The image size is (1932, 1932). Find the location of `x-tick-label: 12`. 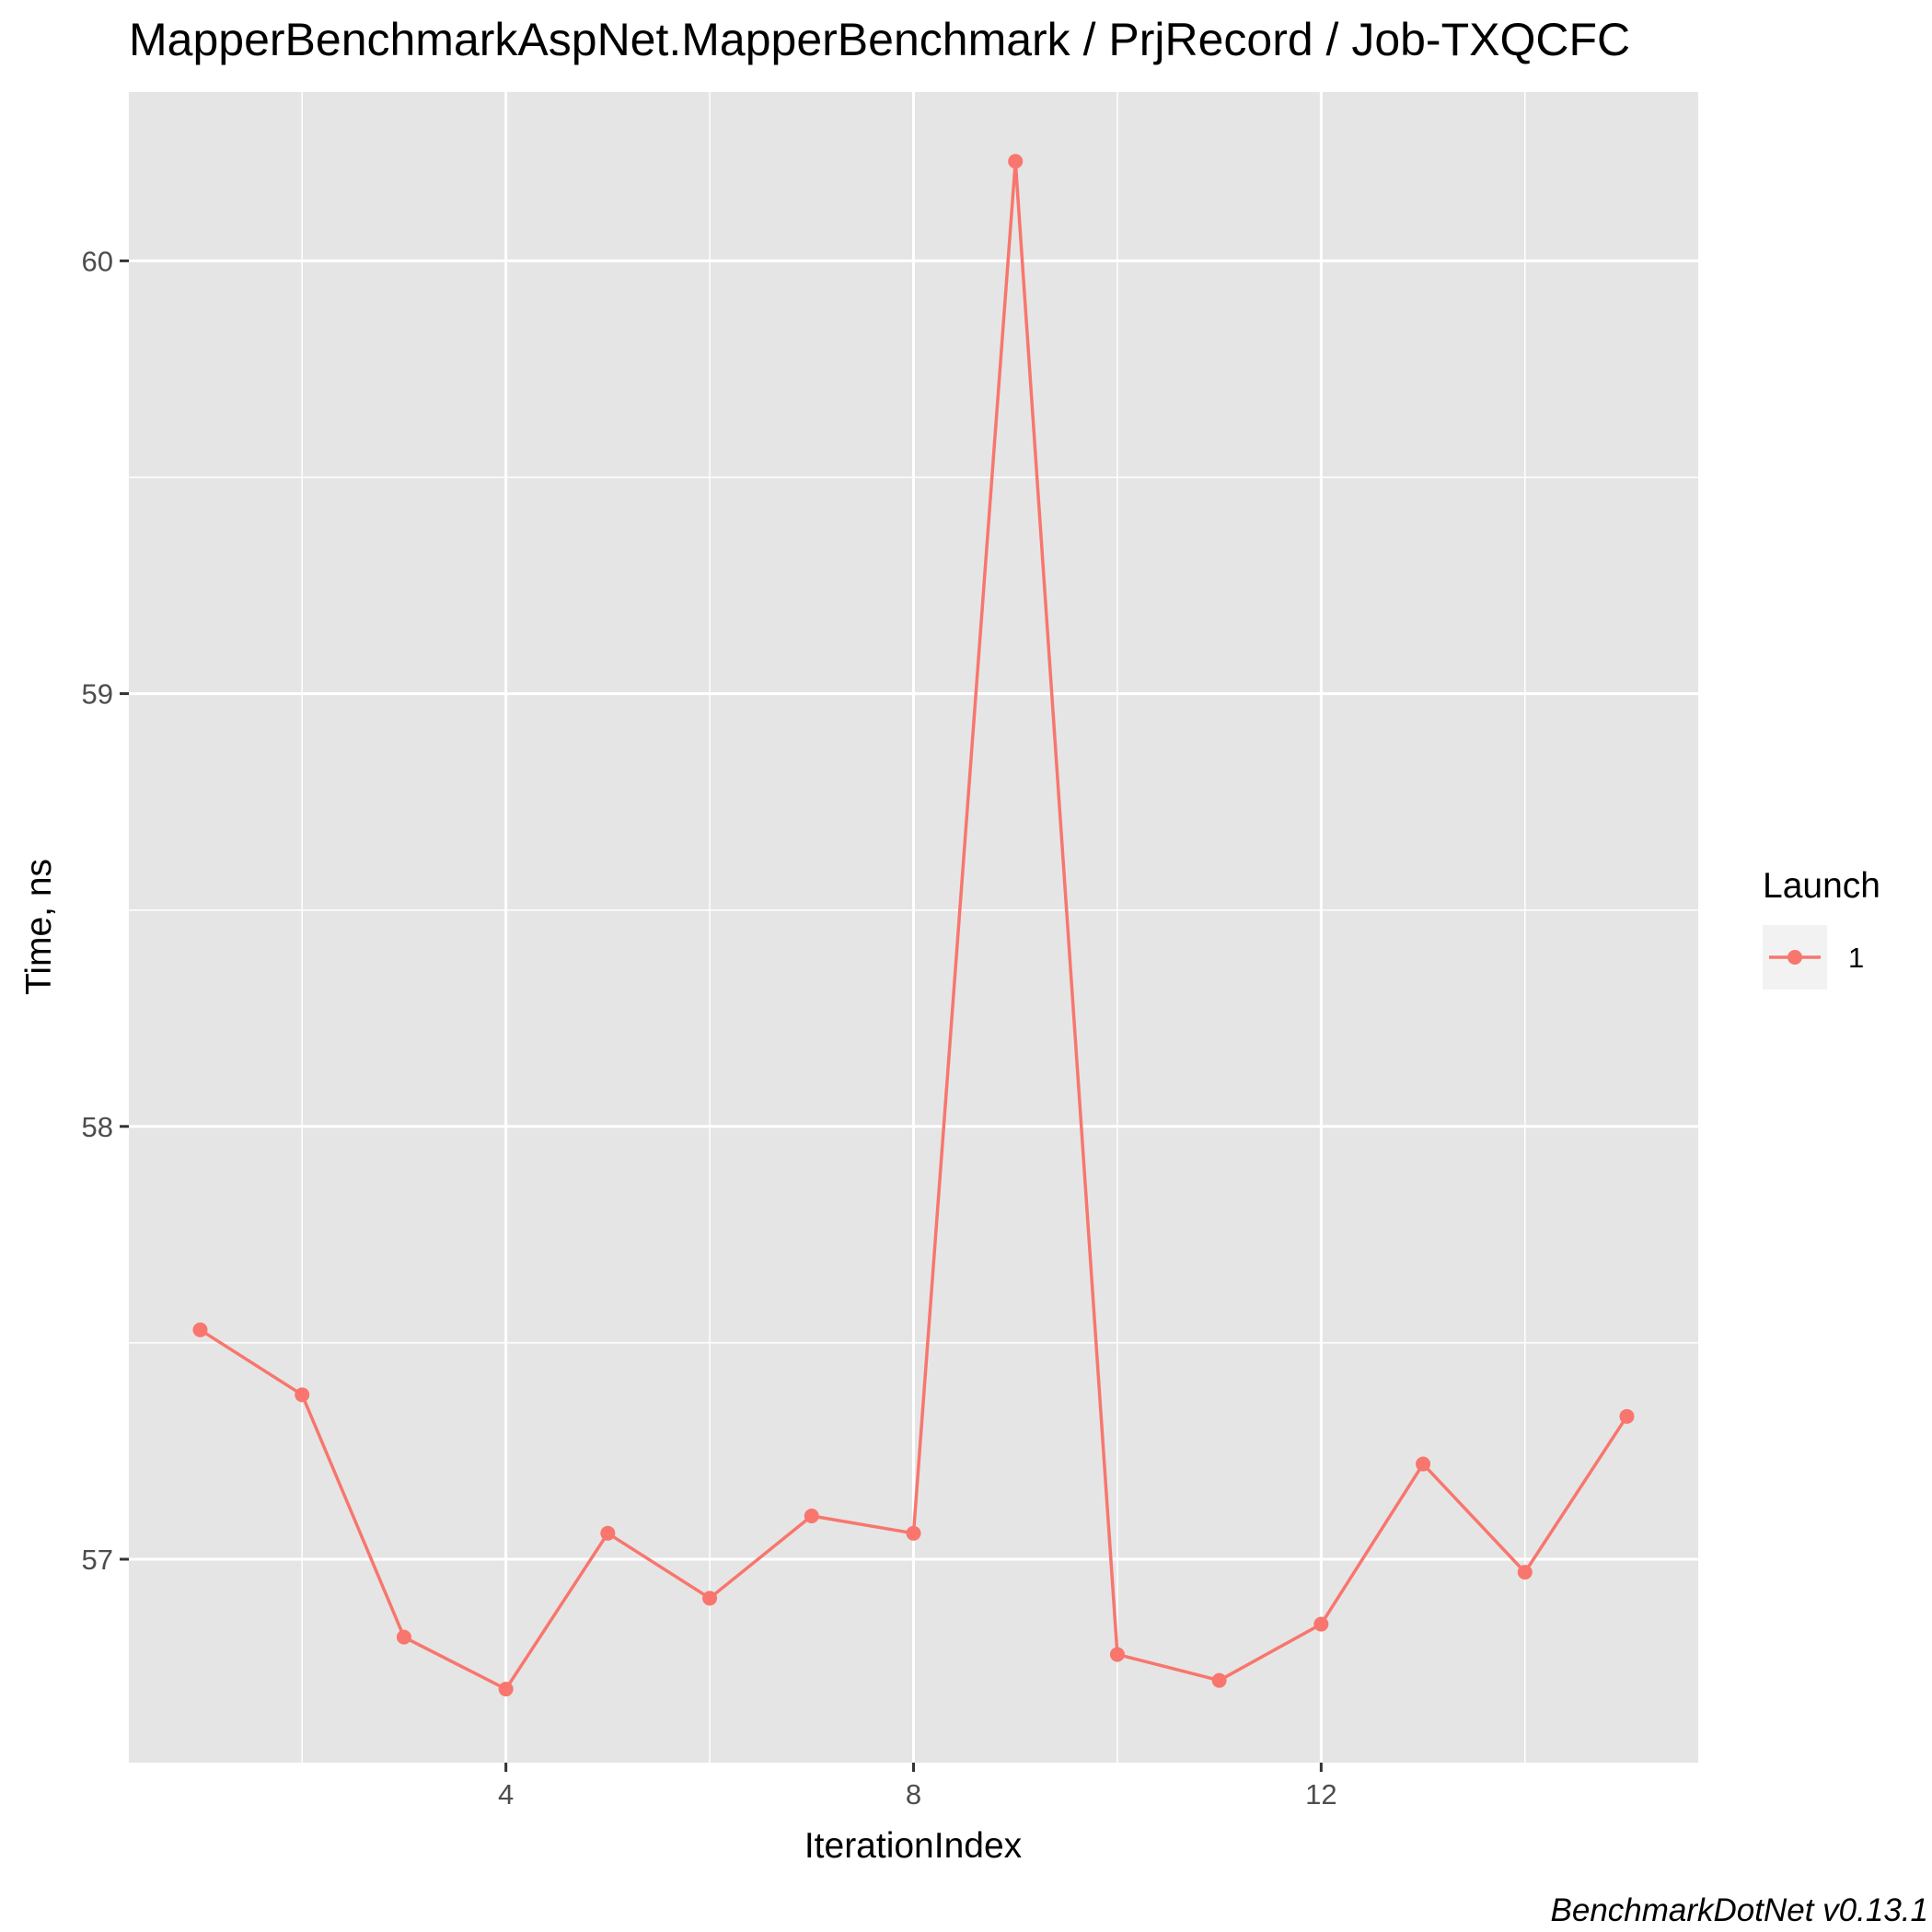

x-tick-label: 12 is located at coordinates (1321, 1795).